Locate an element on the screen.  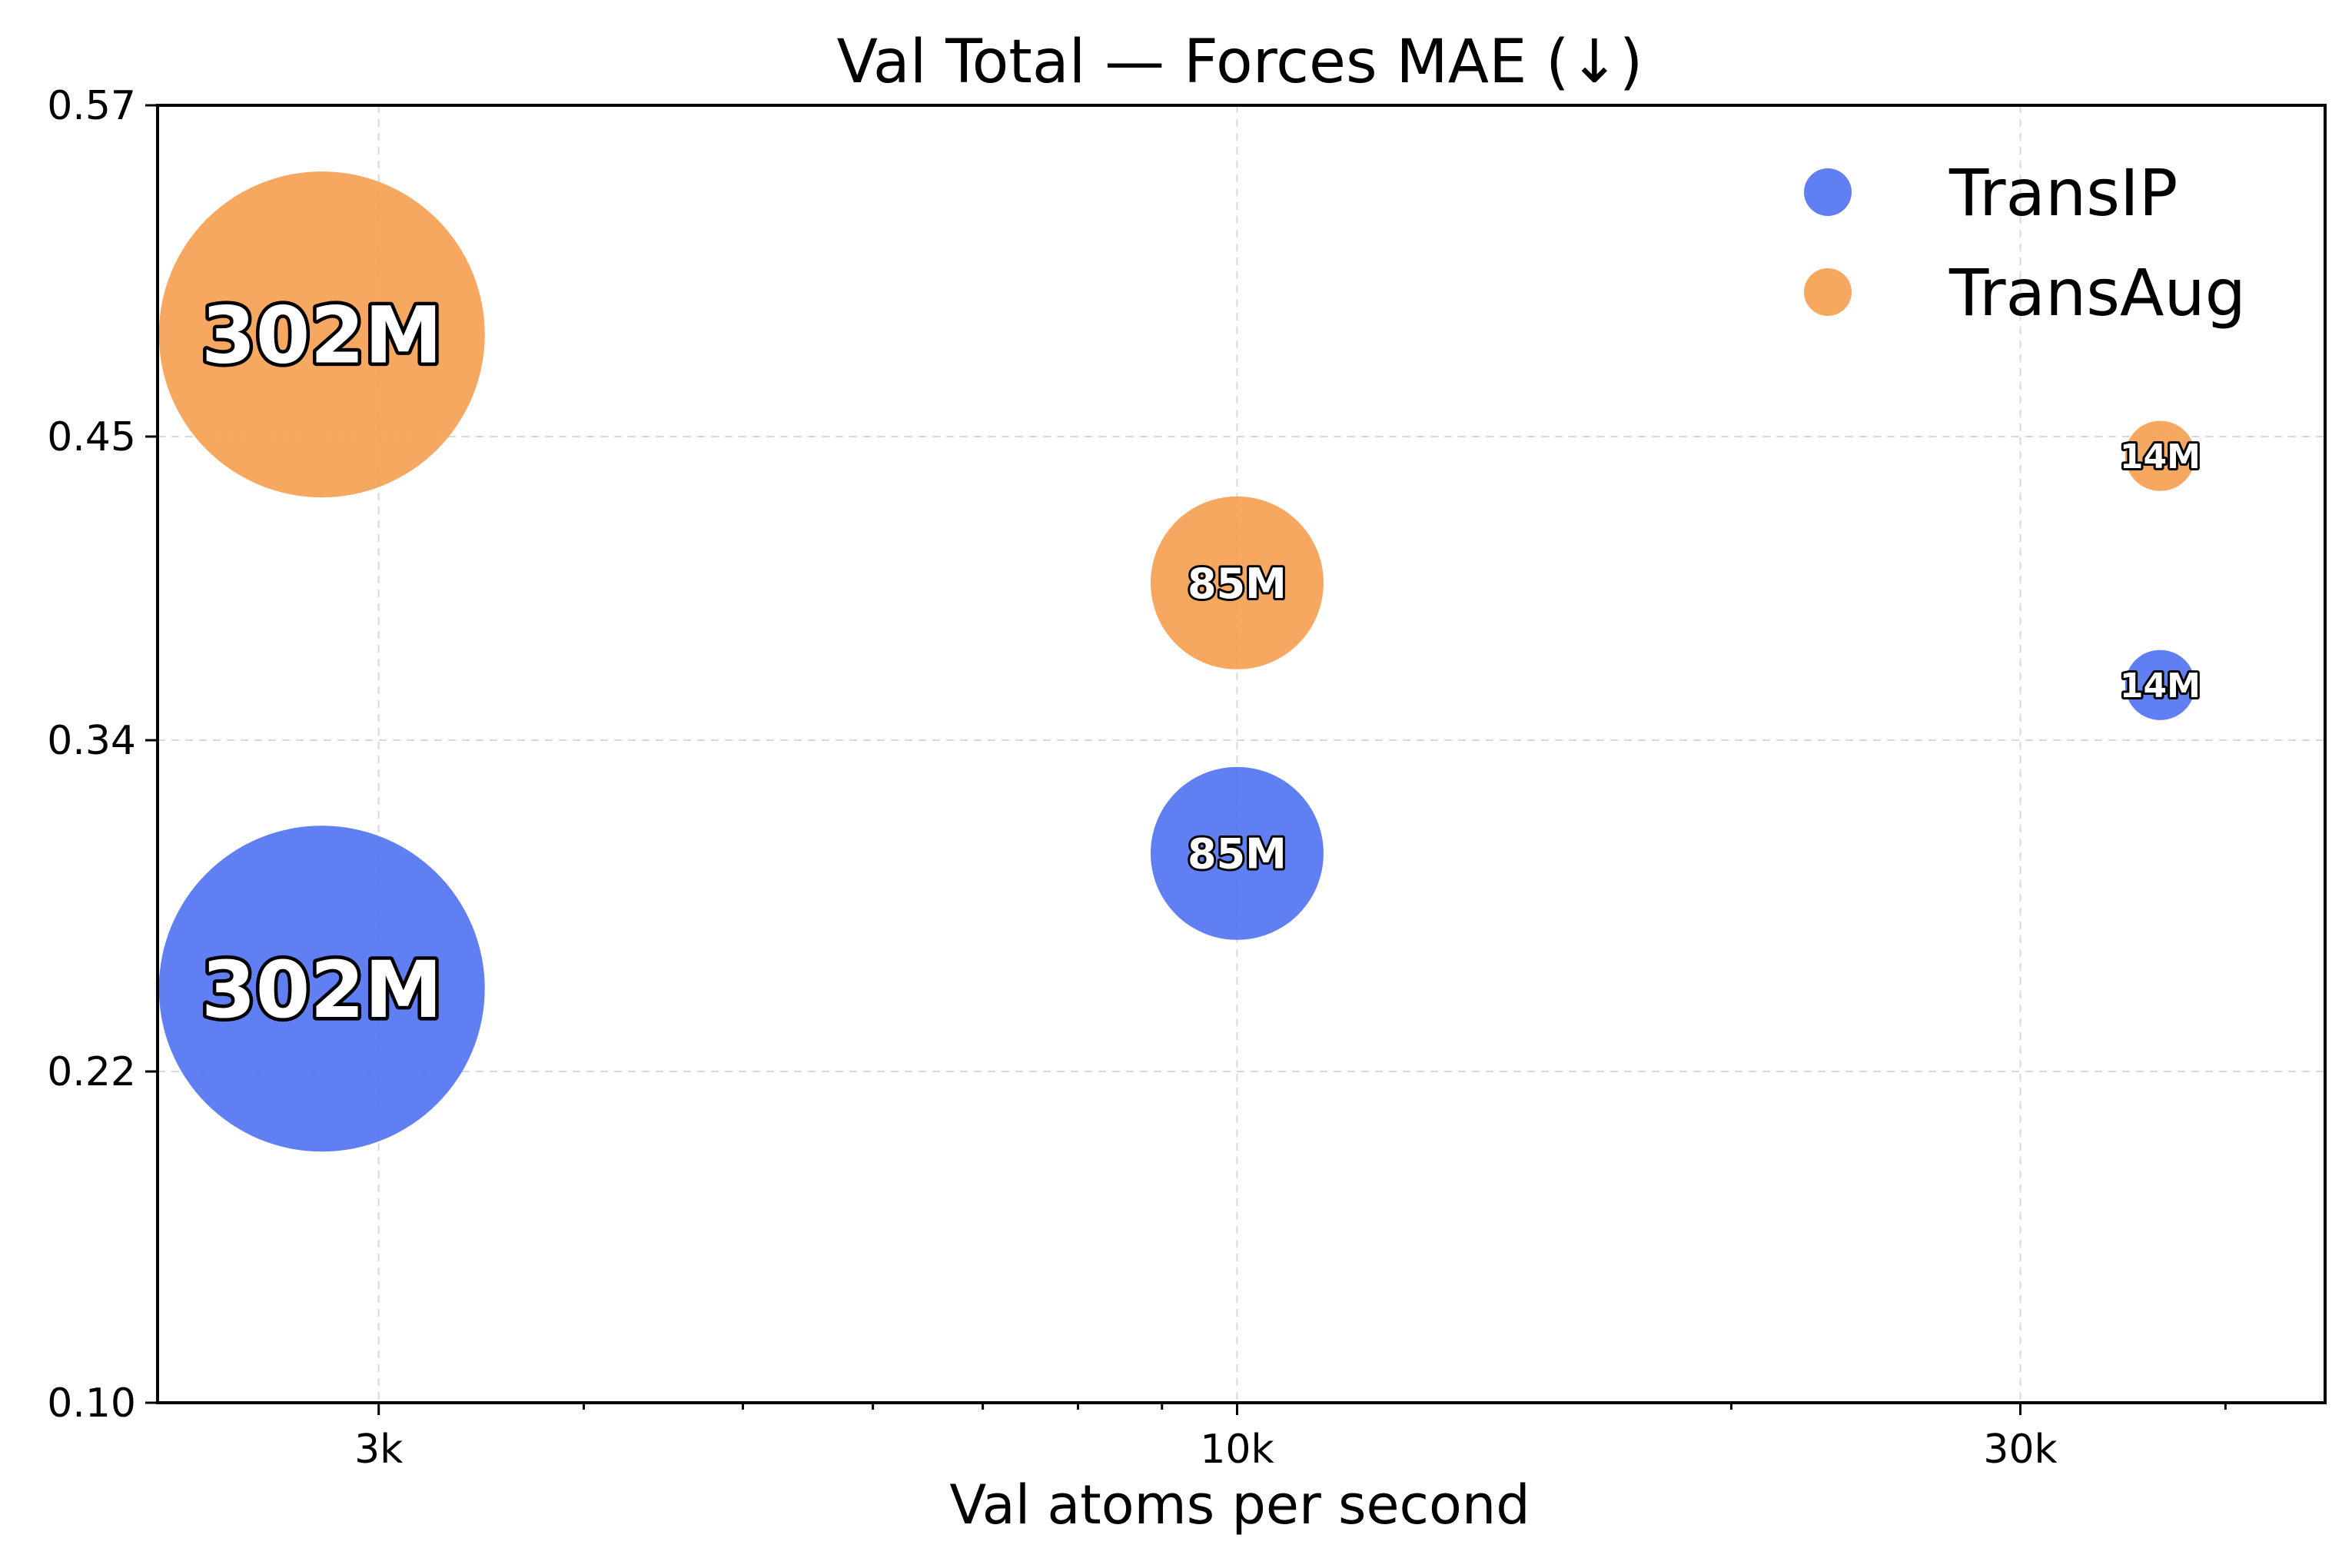
bubble-transaug-302m is located at coordinates (321, 334).